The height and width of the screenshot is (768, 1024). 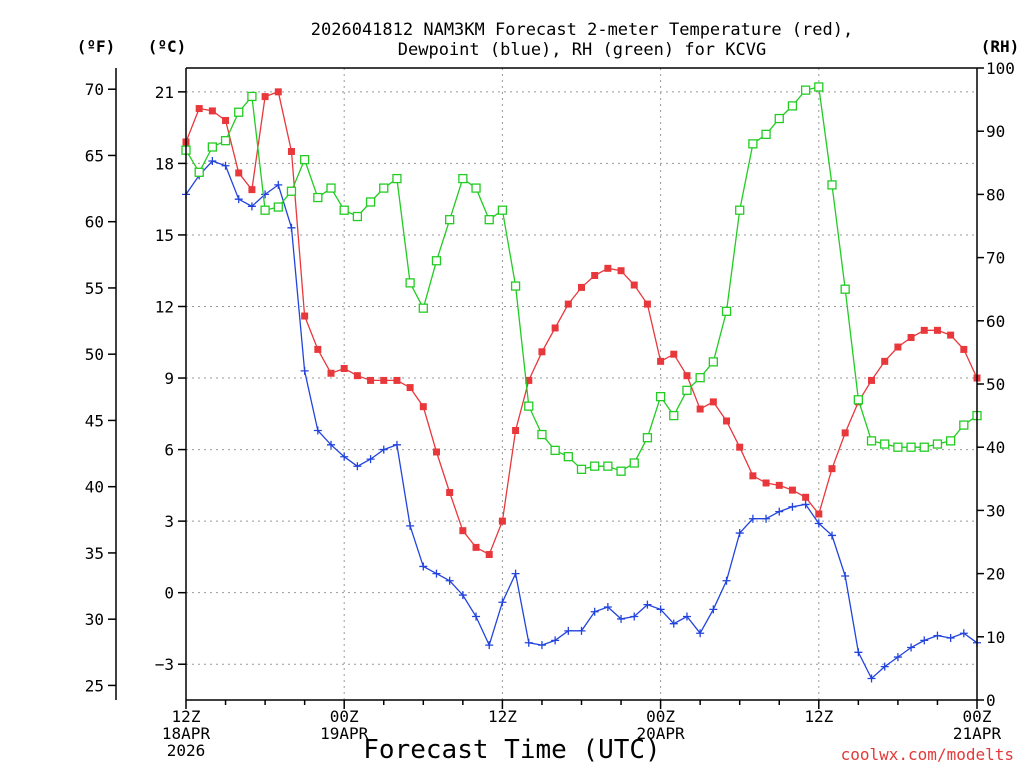 I want to click on fahrenheit-tick-label: 25, so click(x=94, y=685).